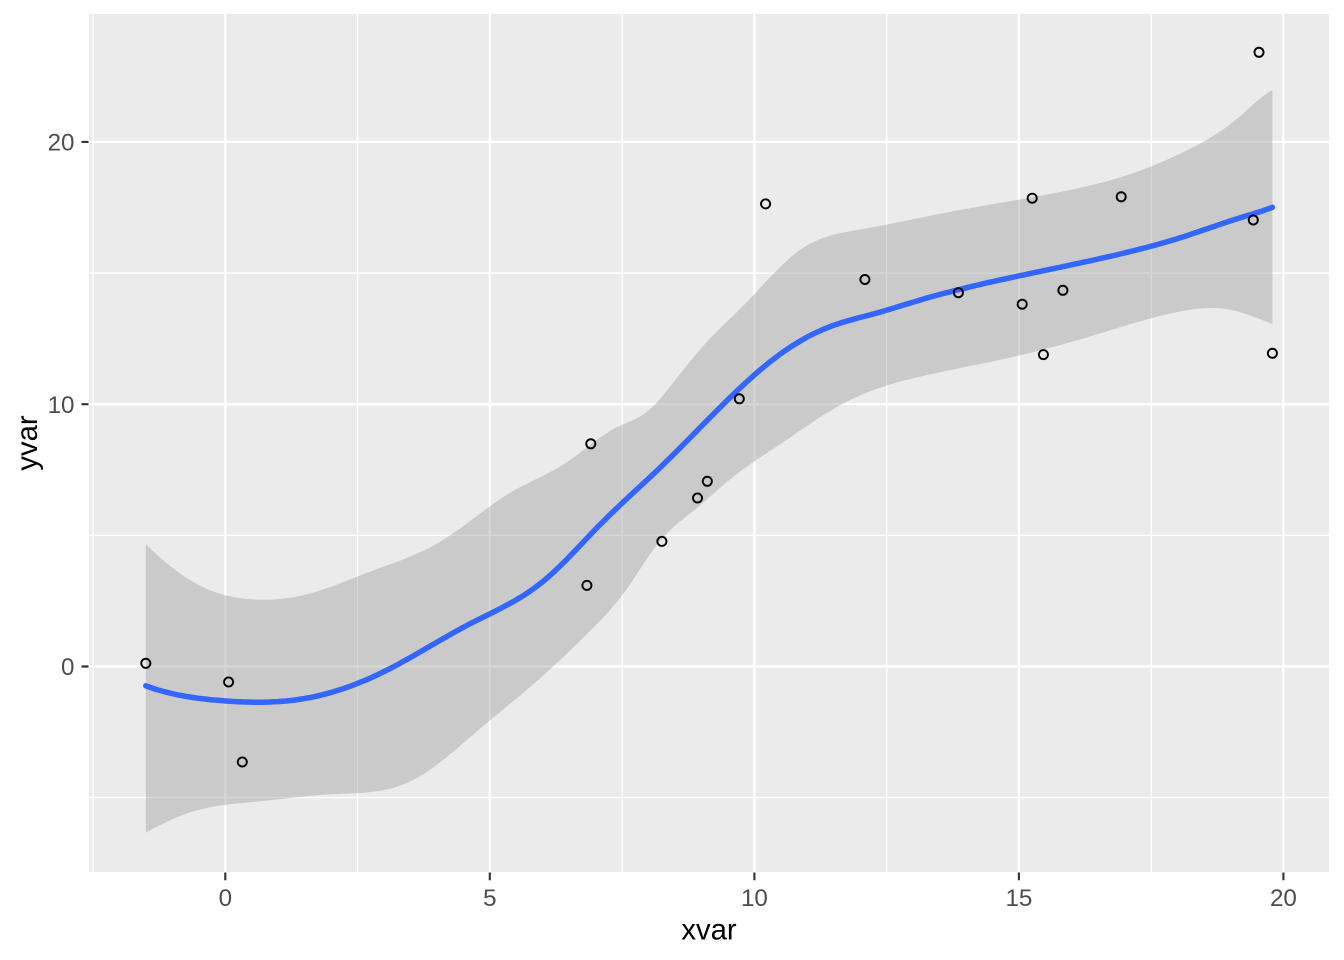  I want to click on svg-text: yvar, so click(27, 443).